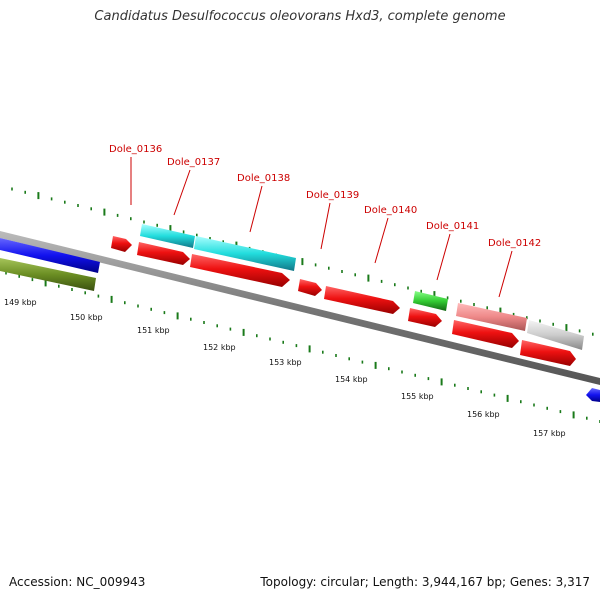 Image resolution: width=600 pixels, height=600 pixels. Describe the element at coordinates (219, 347) in the screenshot. I see `scale-label: 152 kbp` at that location.